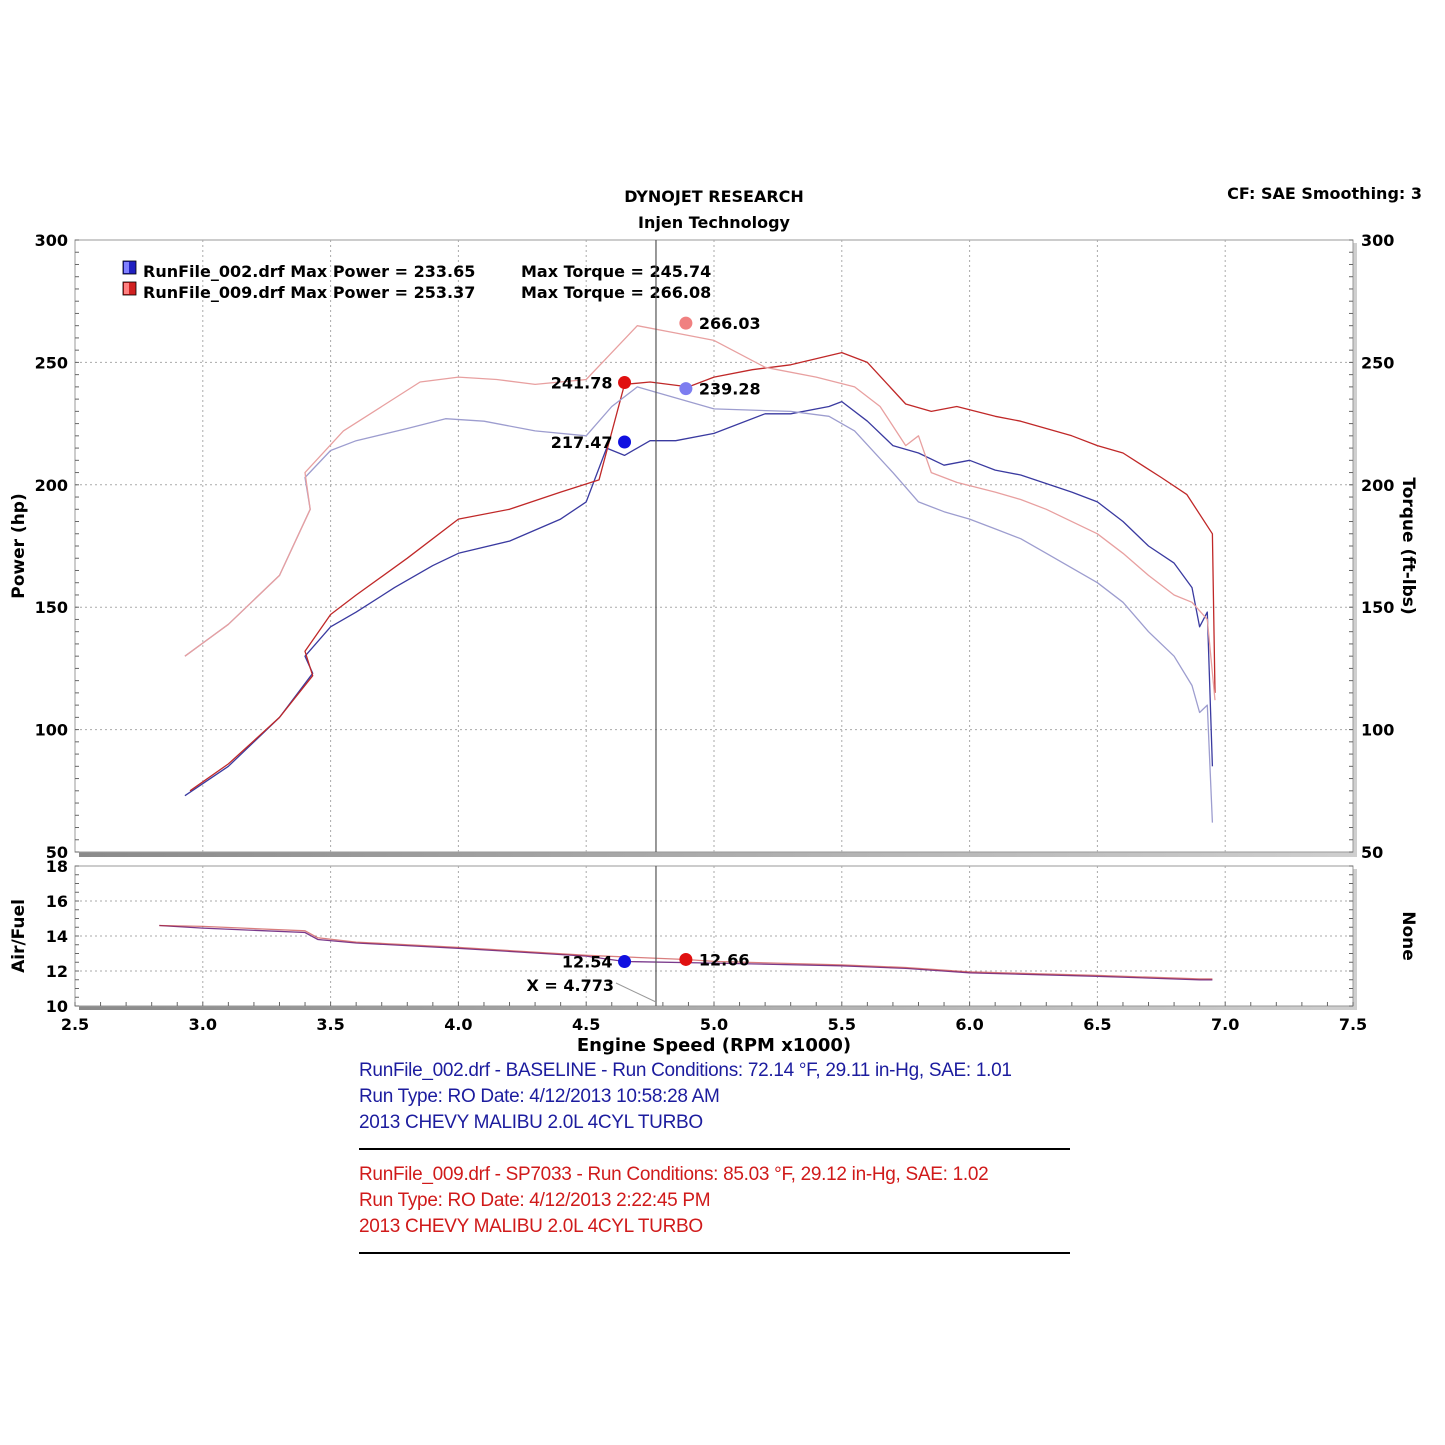 Image resolution: width=1445 pixels, height=1445 pixels. I want to click on y-tick-label-airfuel: 18, so click(57, 866).